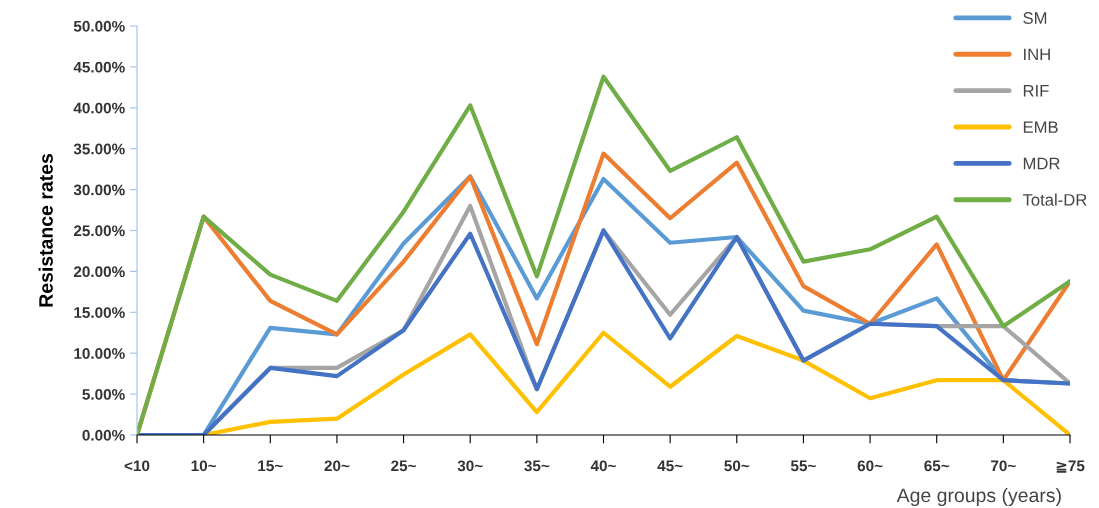  What do you see at coordinates (470, 466) in the screenshot?
I see `x-tick-label: 30~` at bounding box center [470, 466].